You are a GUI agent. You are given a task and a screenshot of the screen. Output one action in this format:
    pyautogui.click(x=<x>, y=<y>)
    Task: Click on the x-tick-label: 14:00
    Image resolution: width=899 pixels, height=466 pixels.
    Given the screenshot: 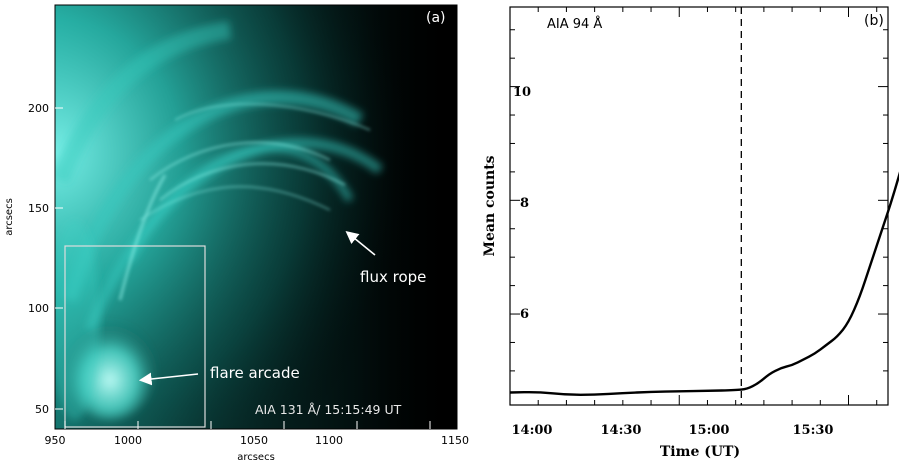 What is the action you would take?
    pyautogui.click(x=532, y=430)
    